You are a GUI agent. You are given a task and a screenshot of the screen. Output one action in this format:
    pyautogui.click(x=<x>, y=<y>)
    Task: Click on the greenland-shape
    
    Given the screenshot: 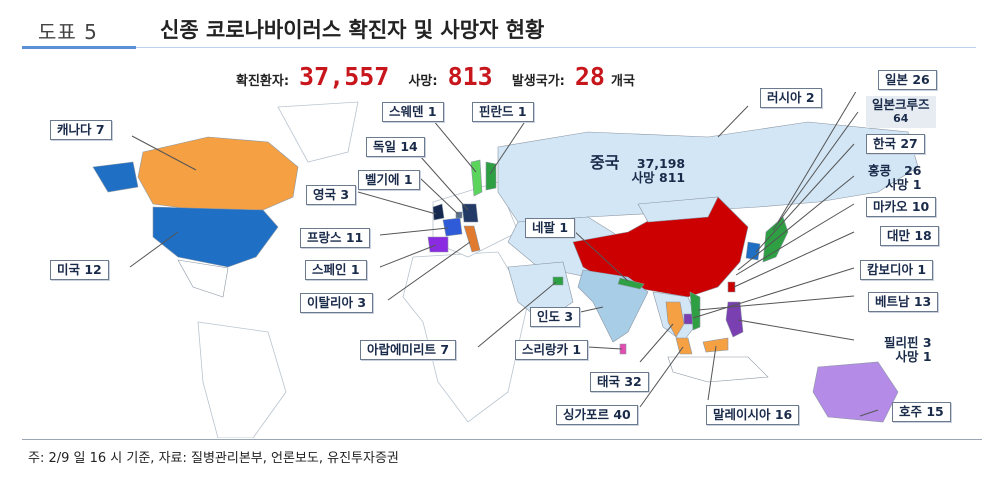 What is the action you would take?
    pyautogui.click(x=318, y=132)
    